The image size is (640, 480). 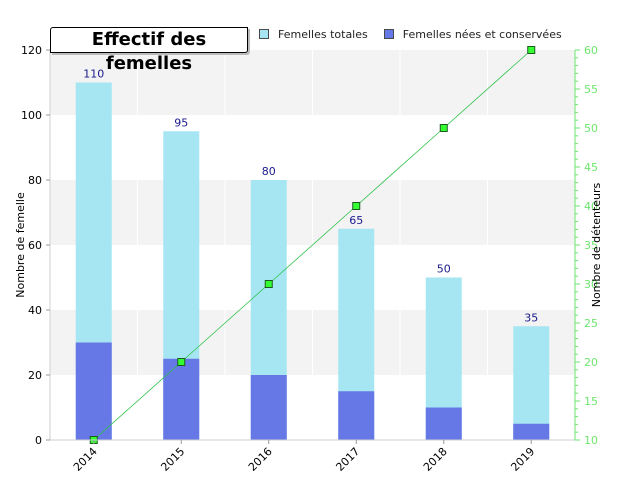 What do you see at coordinates (356, 415) in the screenshot?
I see `bar-kept-2017` at bounding box center [356, 415].